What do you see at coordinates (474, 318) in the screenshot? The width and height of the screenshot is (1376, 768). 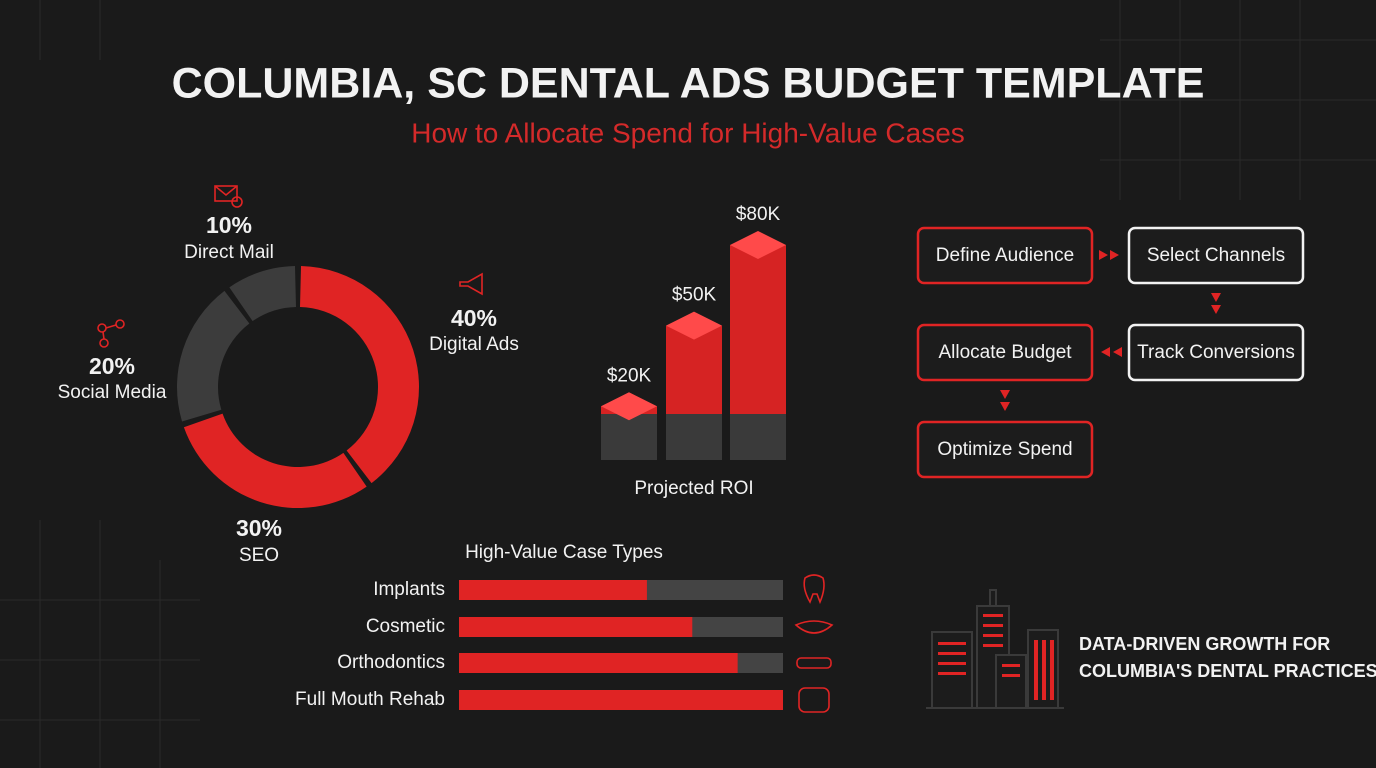 I see `percent-label: 40%` at bounding box center [474, 318].